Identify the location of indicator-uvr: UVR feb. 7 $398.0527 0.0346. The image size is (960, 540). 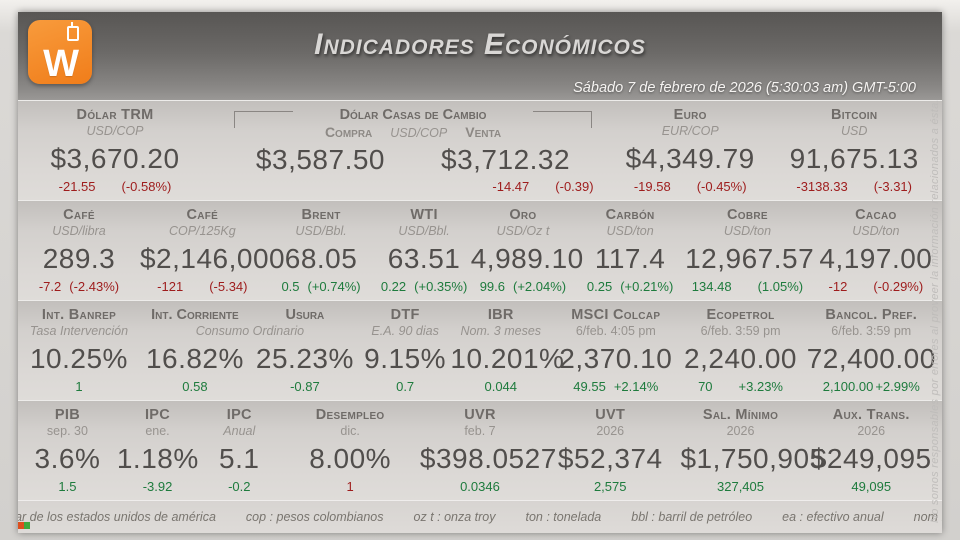
(488, 453).